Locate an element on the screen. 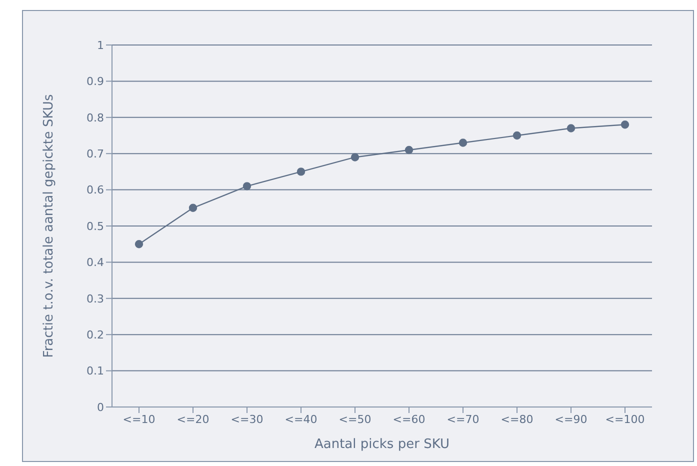 This screenshot has height=466, width=697. x-tick-label: <=80 is located at coordinates (517, 419).